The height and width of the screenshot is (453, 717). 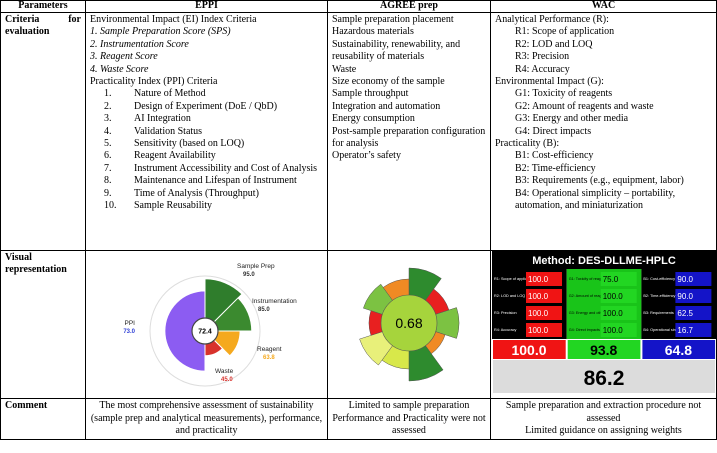 I want to click on row-label: Criteria for evaluation, so click(x=43, y=131).